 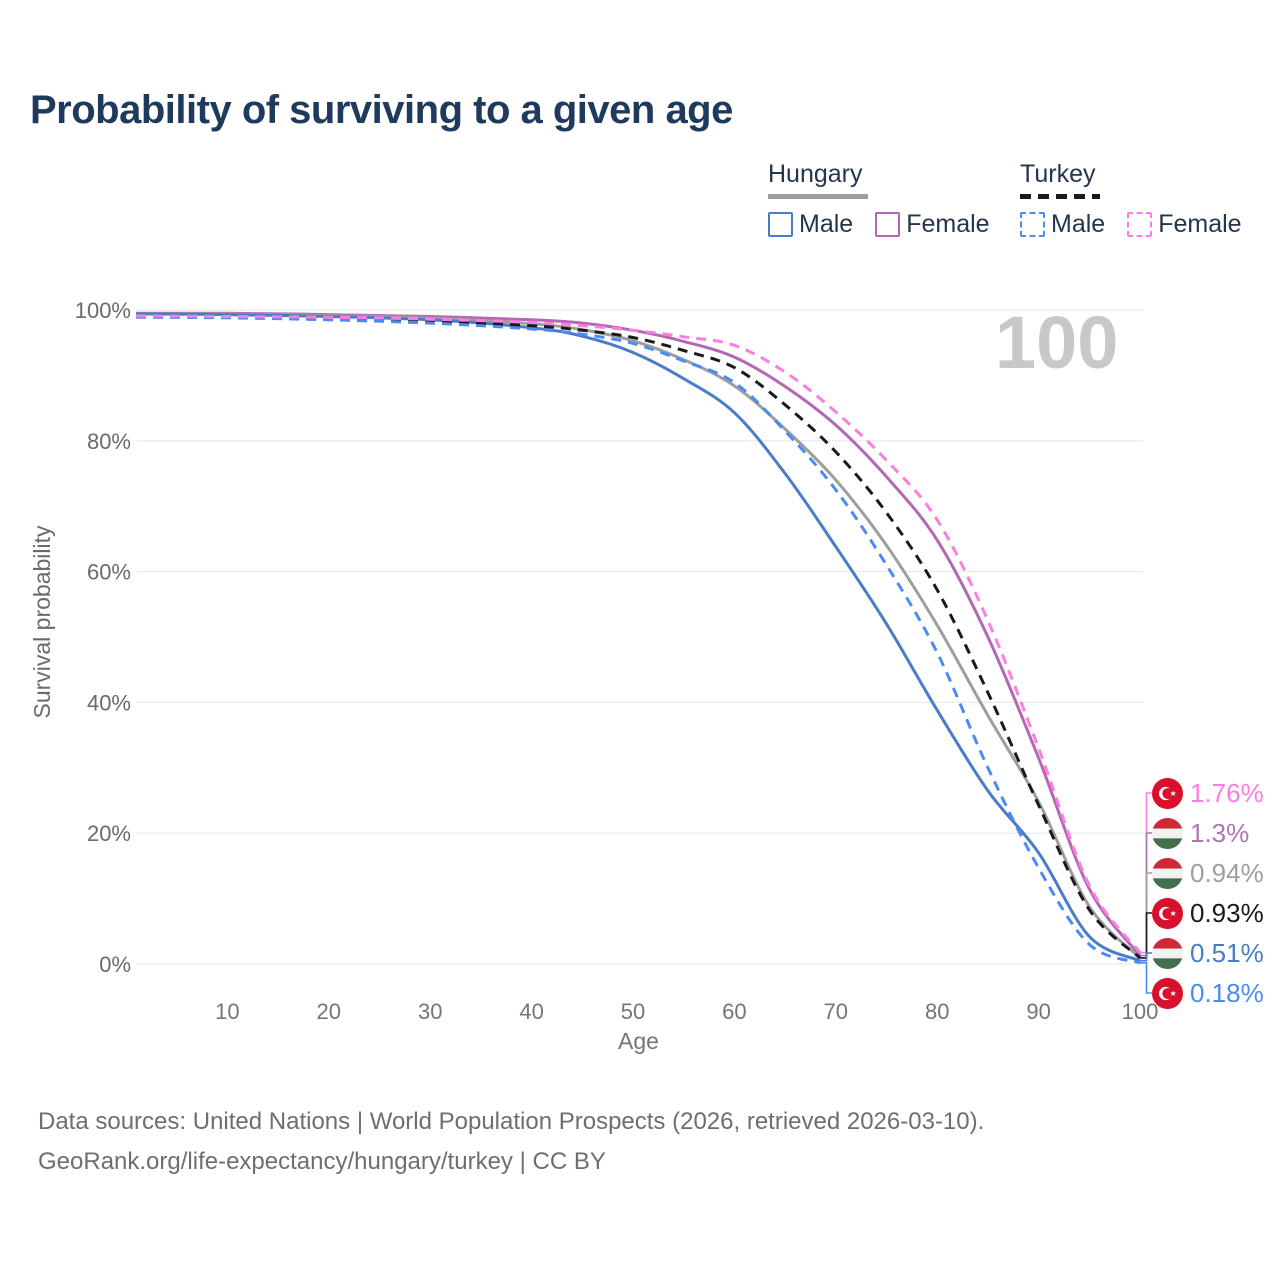 What do you see at coordinates (1038, 1011) in the screenshot?
I see `x-tick-label: 90` at bounding box center [1038, 1011].